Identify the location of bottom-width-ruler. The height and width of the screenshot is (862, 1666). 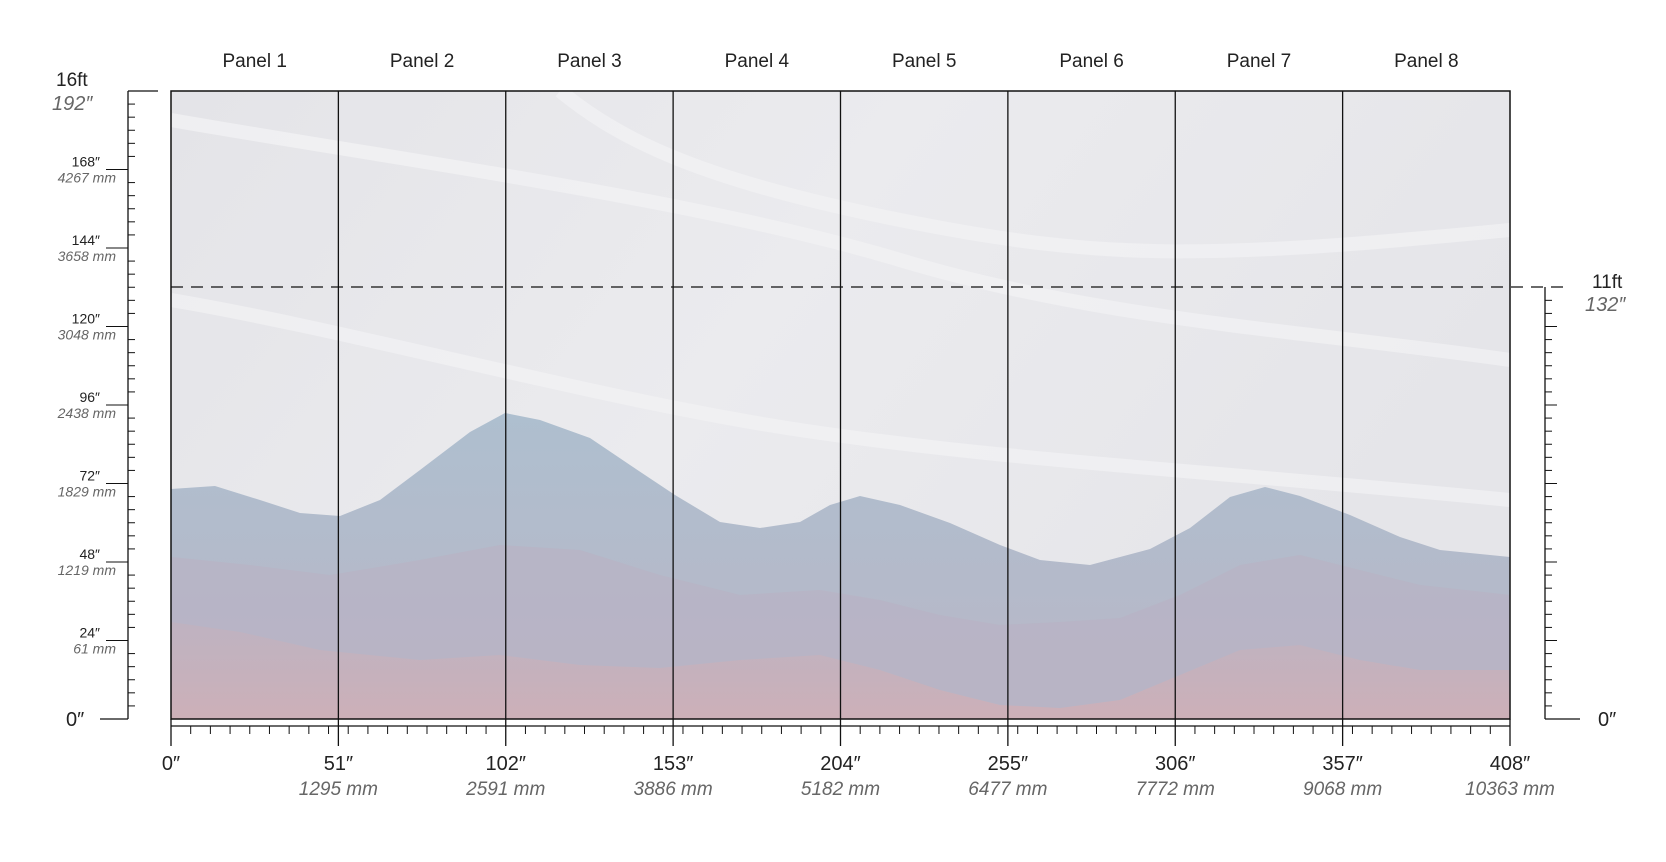
(840, 732).